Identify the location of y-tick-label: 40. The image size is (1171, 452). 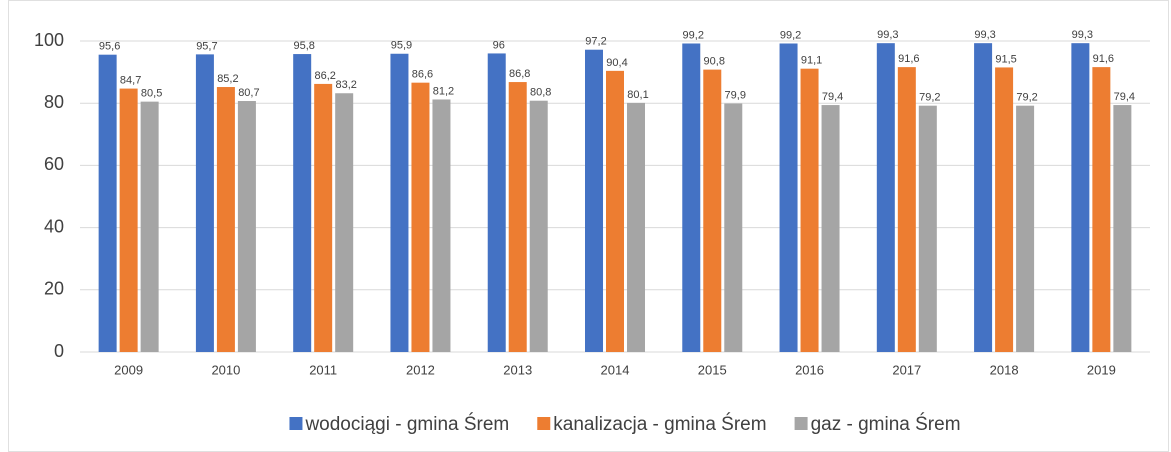
(54, 226).